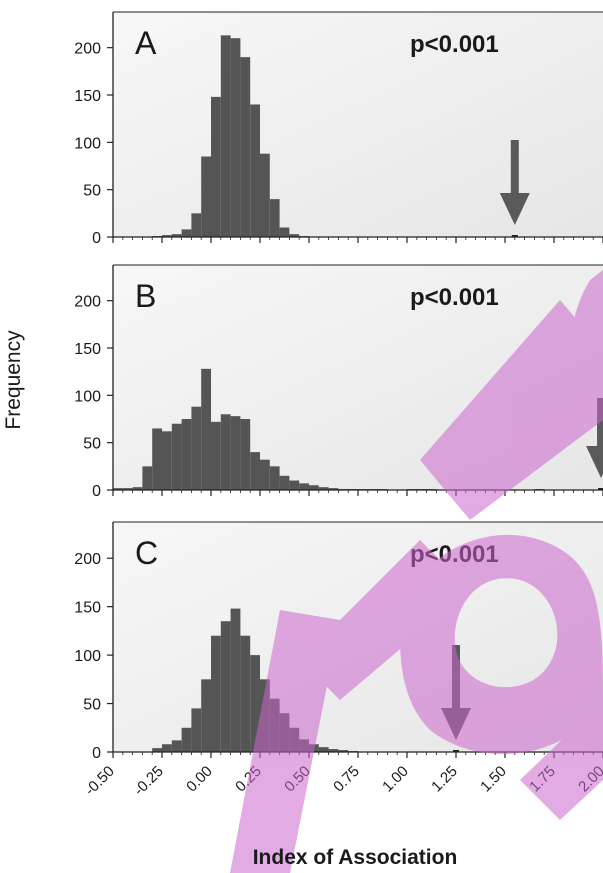 Image resolution: width=603 pixels, height=873 pixels. Describe the element at coordinates (146, 553) in the screenshot. I see `panel-label: C` at that location.